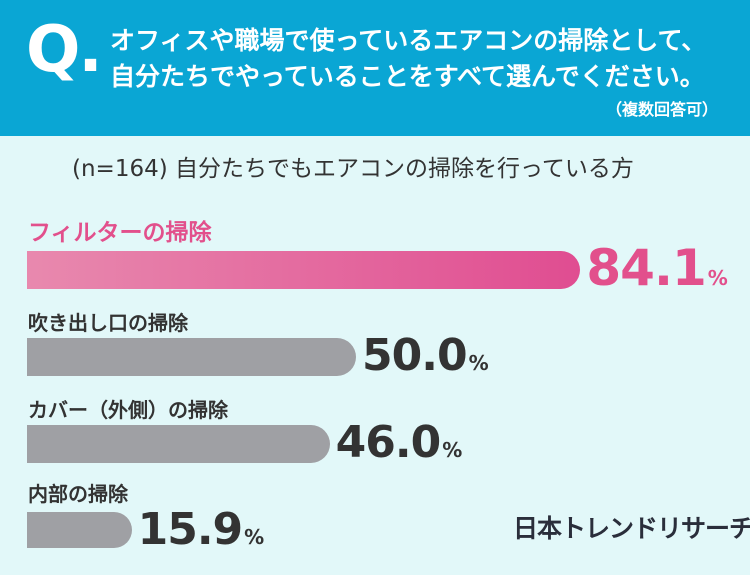 Image resolution: width=750 pixels, height=575 pixels. Describe the element at coordinates (661, 109) in the screenshot. I see `multiple-answer-note: （複数回答可）` at that location.